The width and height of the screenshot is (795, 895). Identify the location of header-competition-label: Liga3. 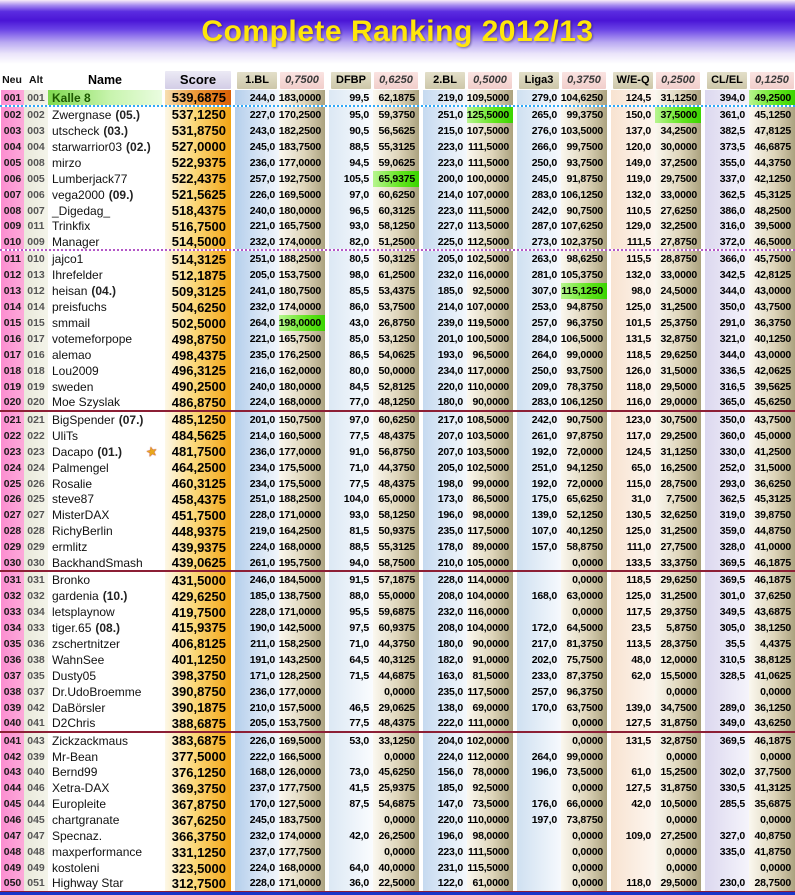
(539, 80).